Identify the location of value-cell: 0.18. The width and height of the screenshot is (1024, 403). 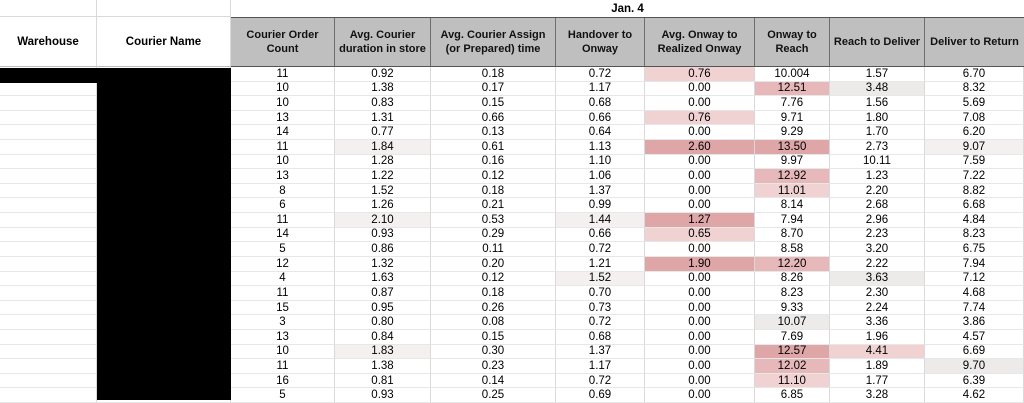
(493, 191).